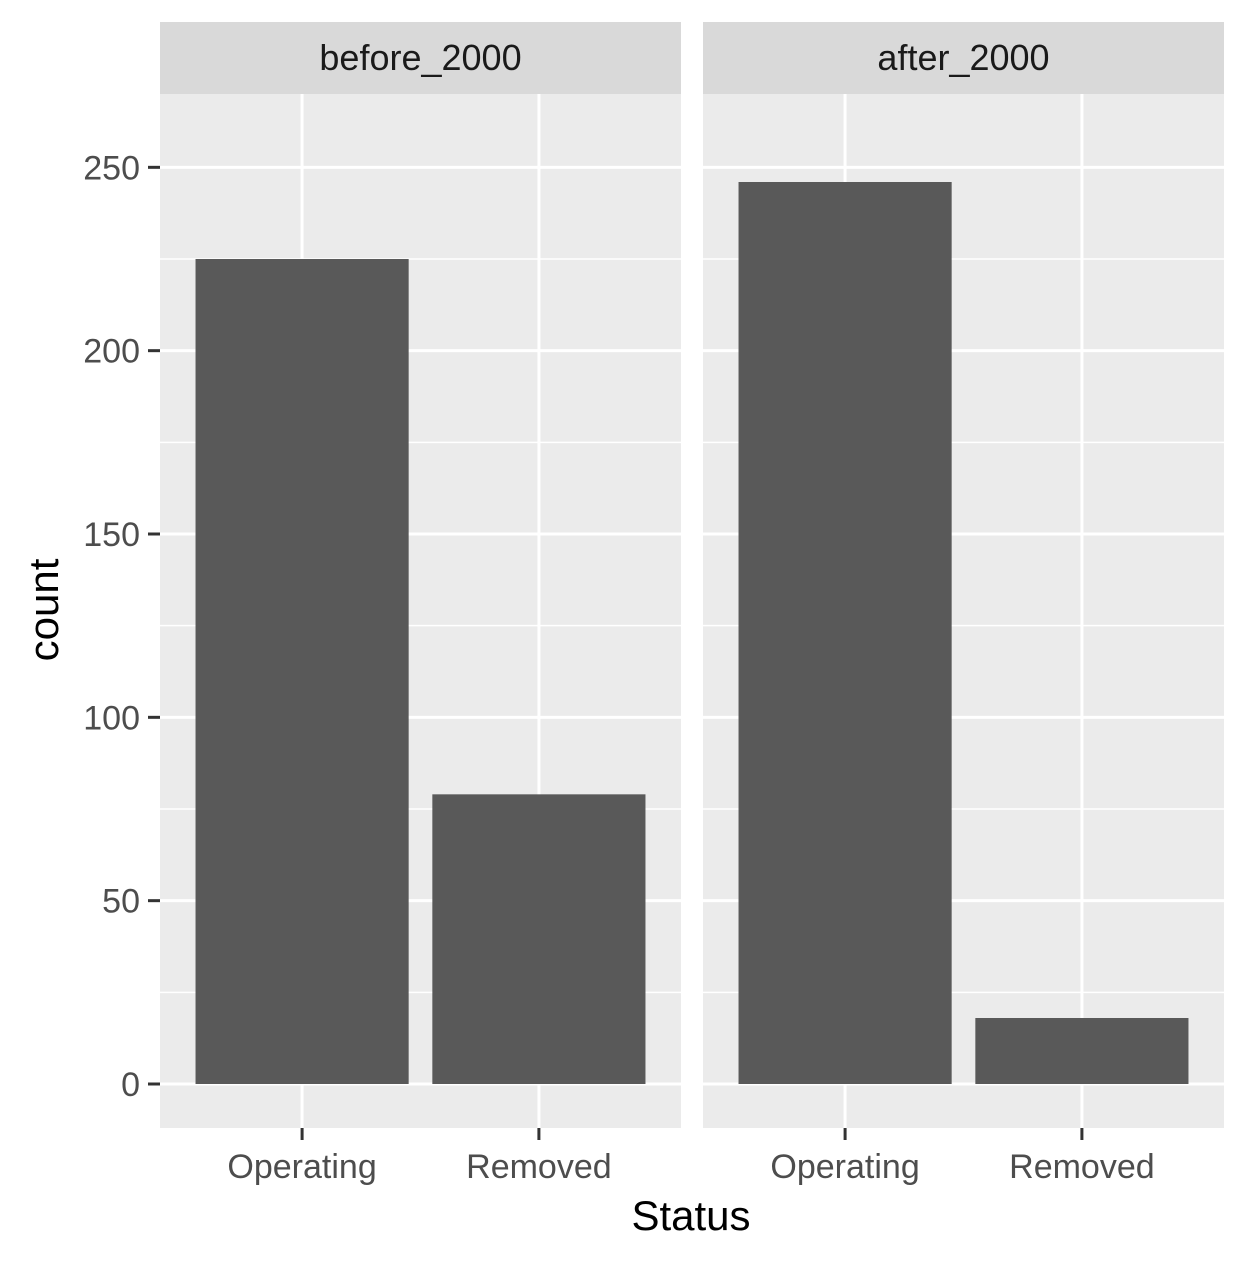 The image size is (1247, 1262). I want to click on y-tick-label: 100, so click(111, 718).